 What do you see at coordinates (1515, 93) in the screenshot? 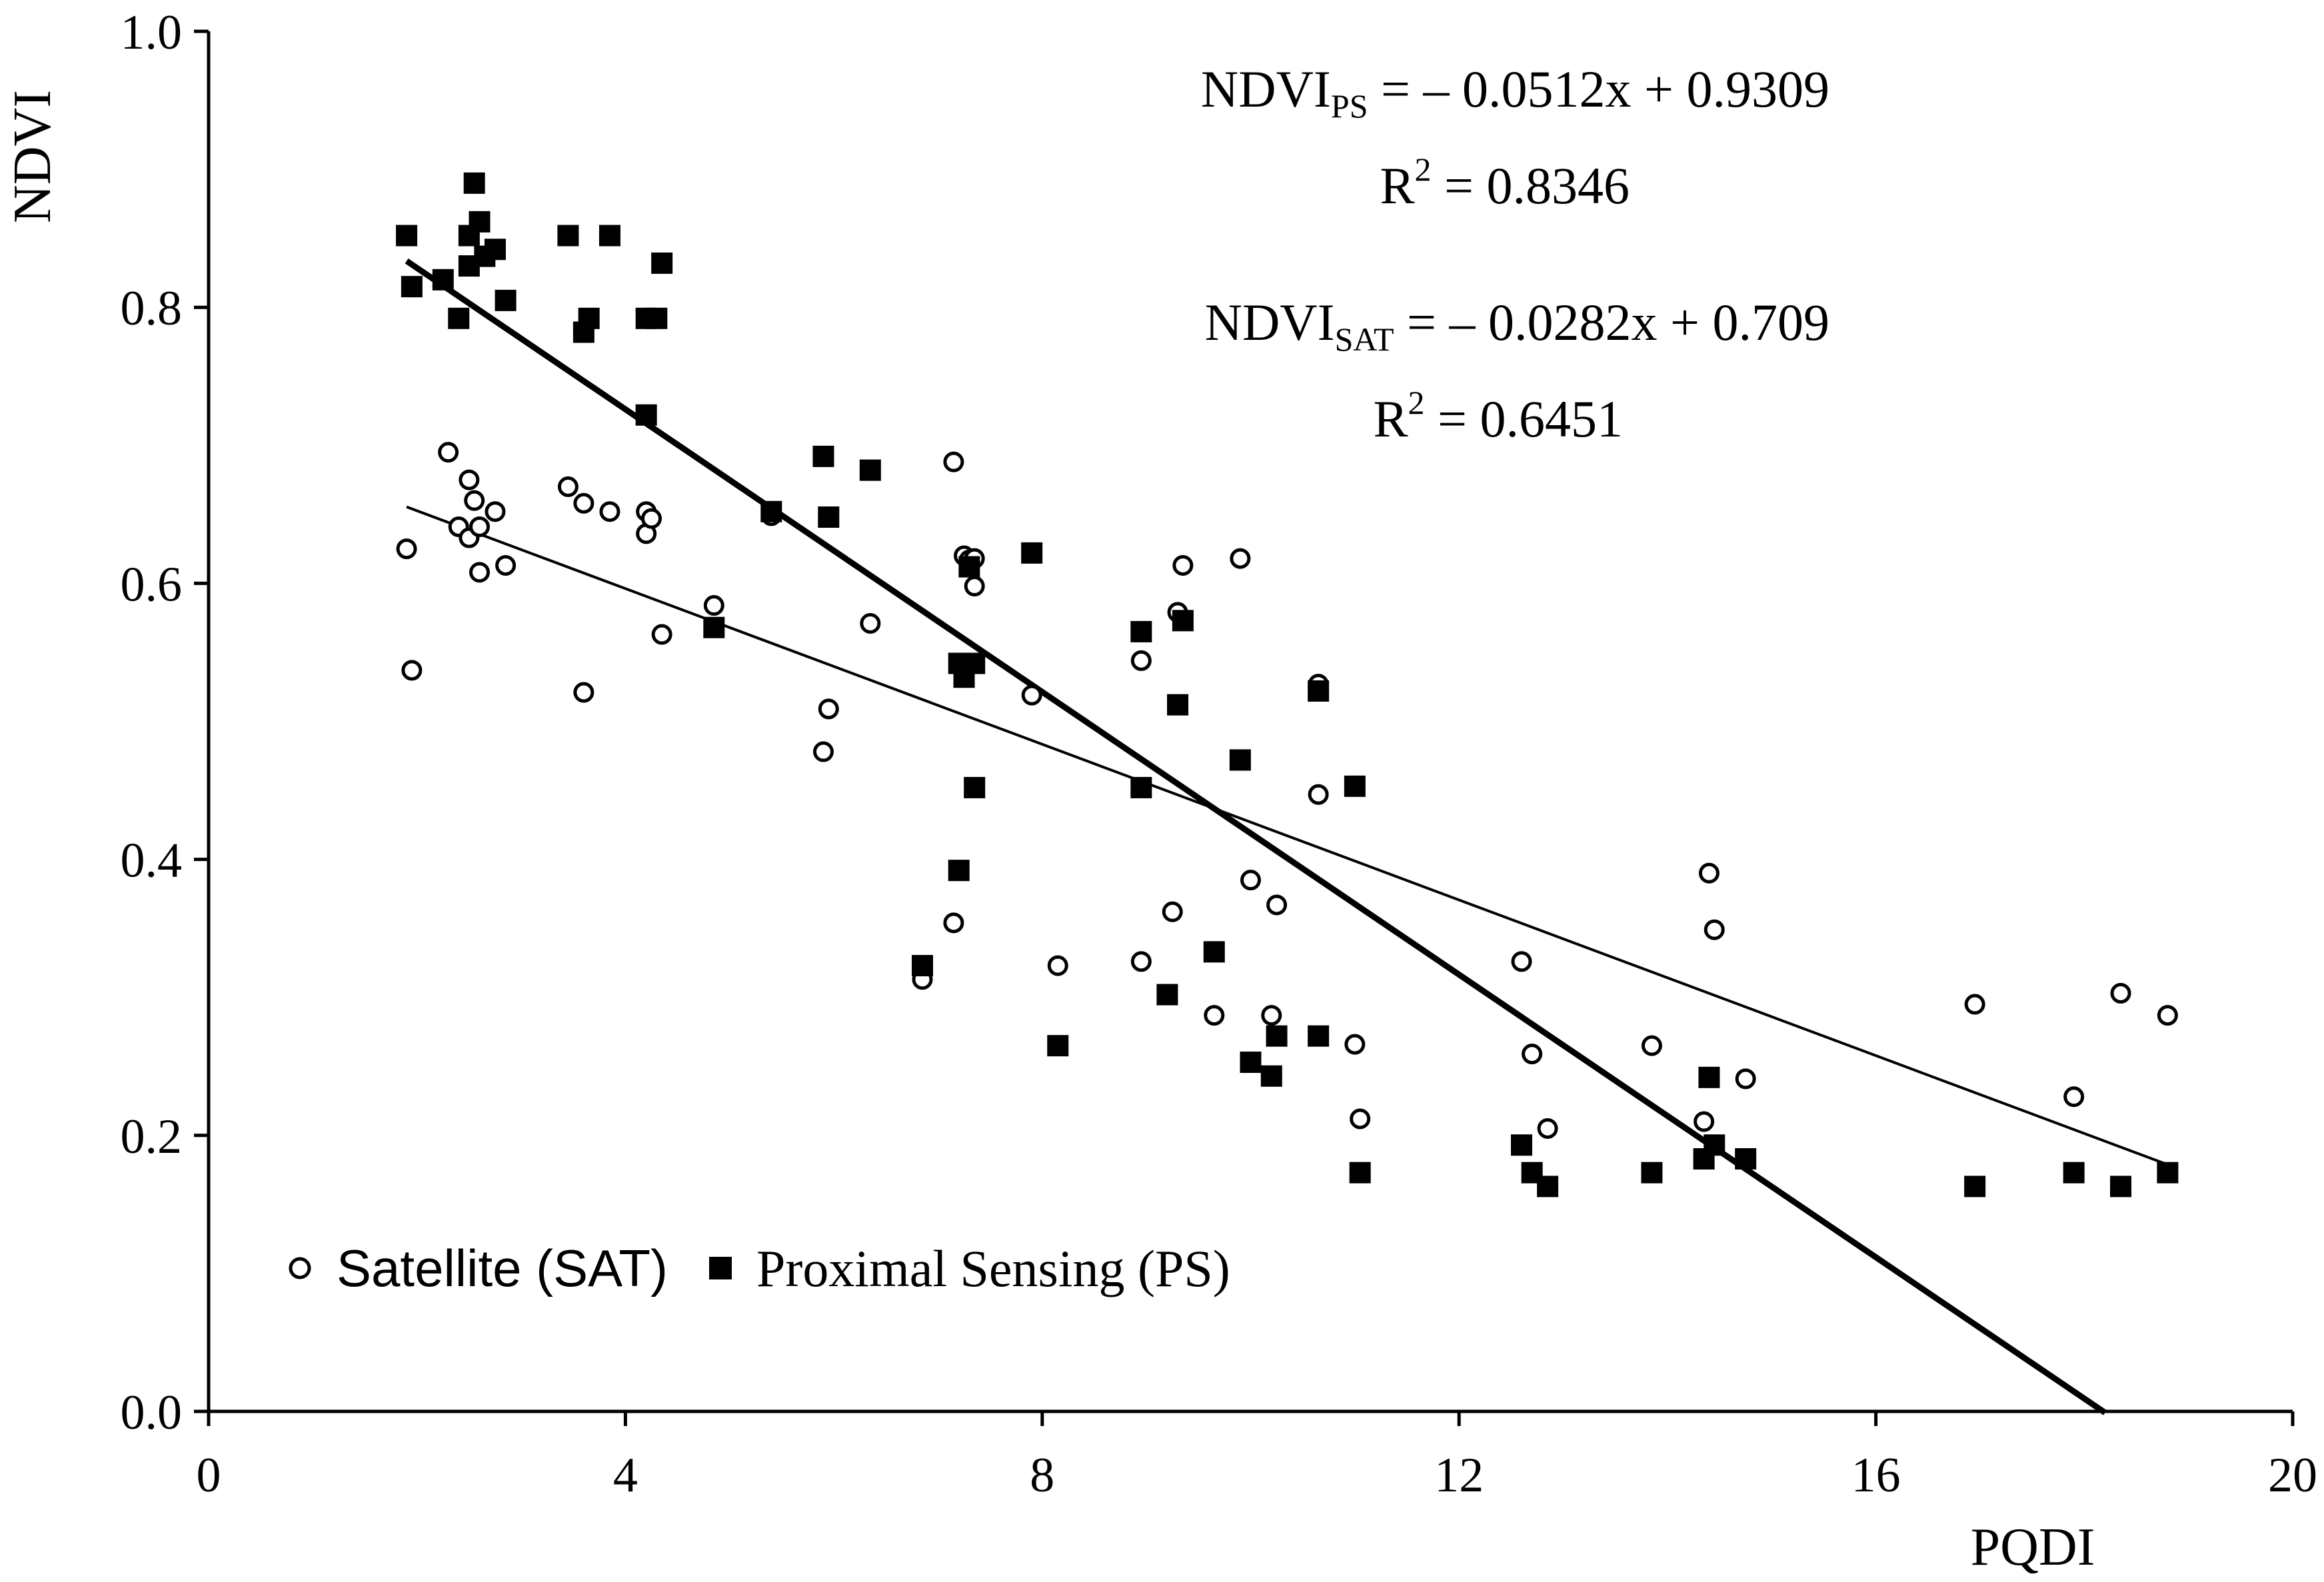
I see `ps-equation: NDVIPS = – 0.0512x + 0.9309` at bounding box center [1515, 93].